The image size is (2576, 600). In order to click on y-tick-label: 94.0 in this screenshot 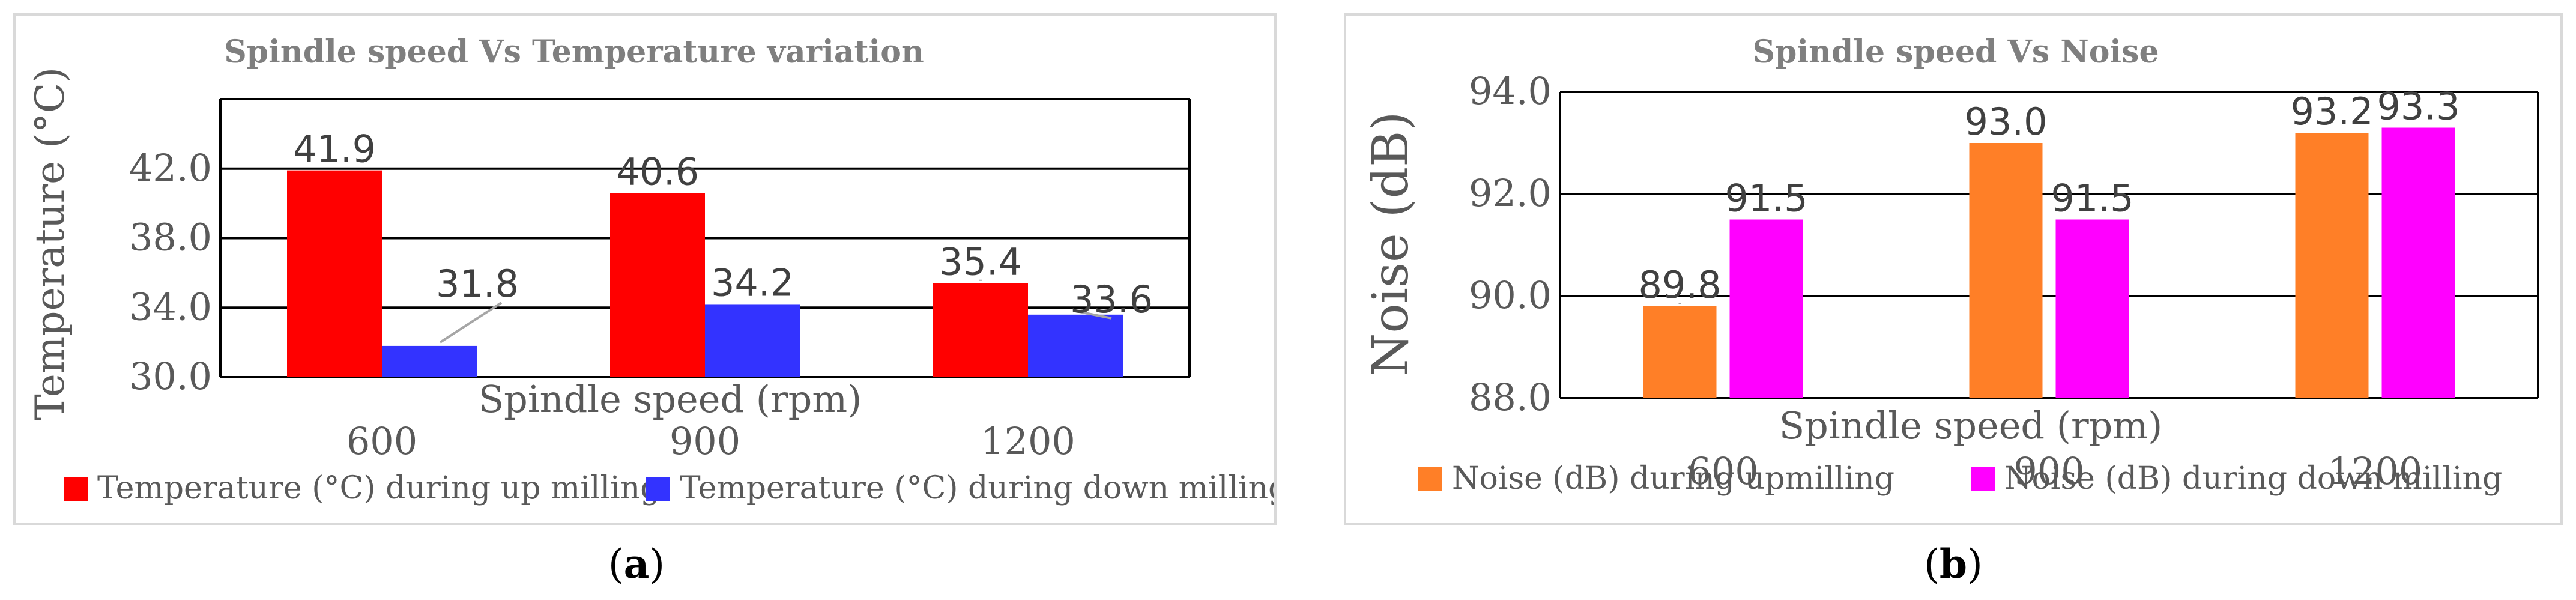, I will do `click(1511, 91)`.